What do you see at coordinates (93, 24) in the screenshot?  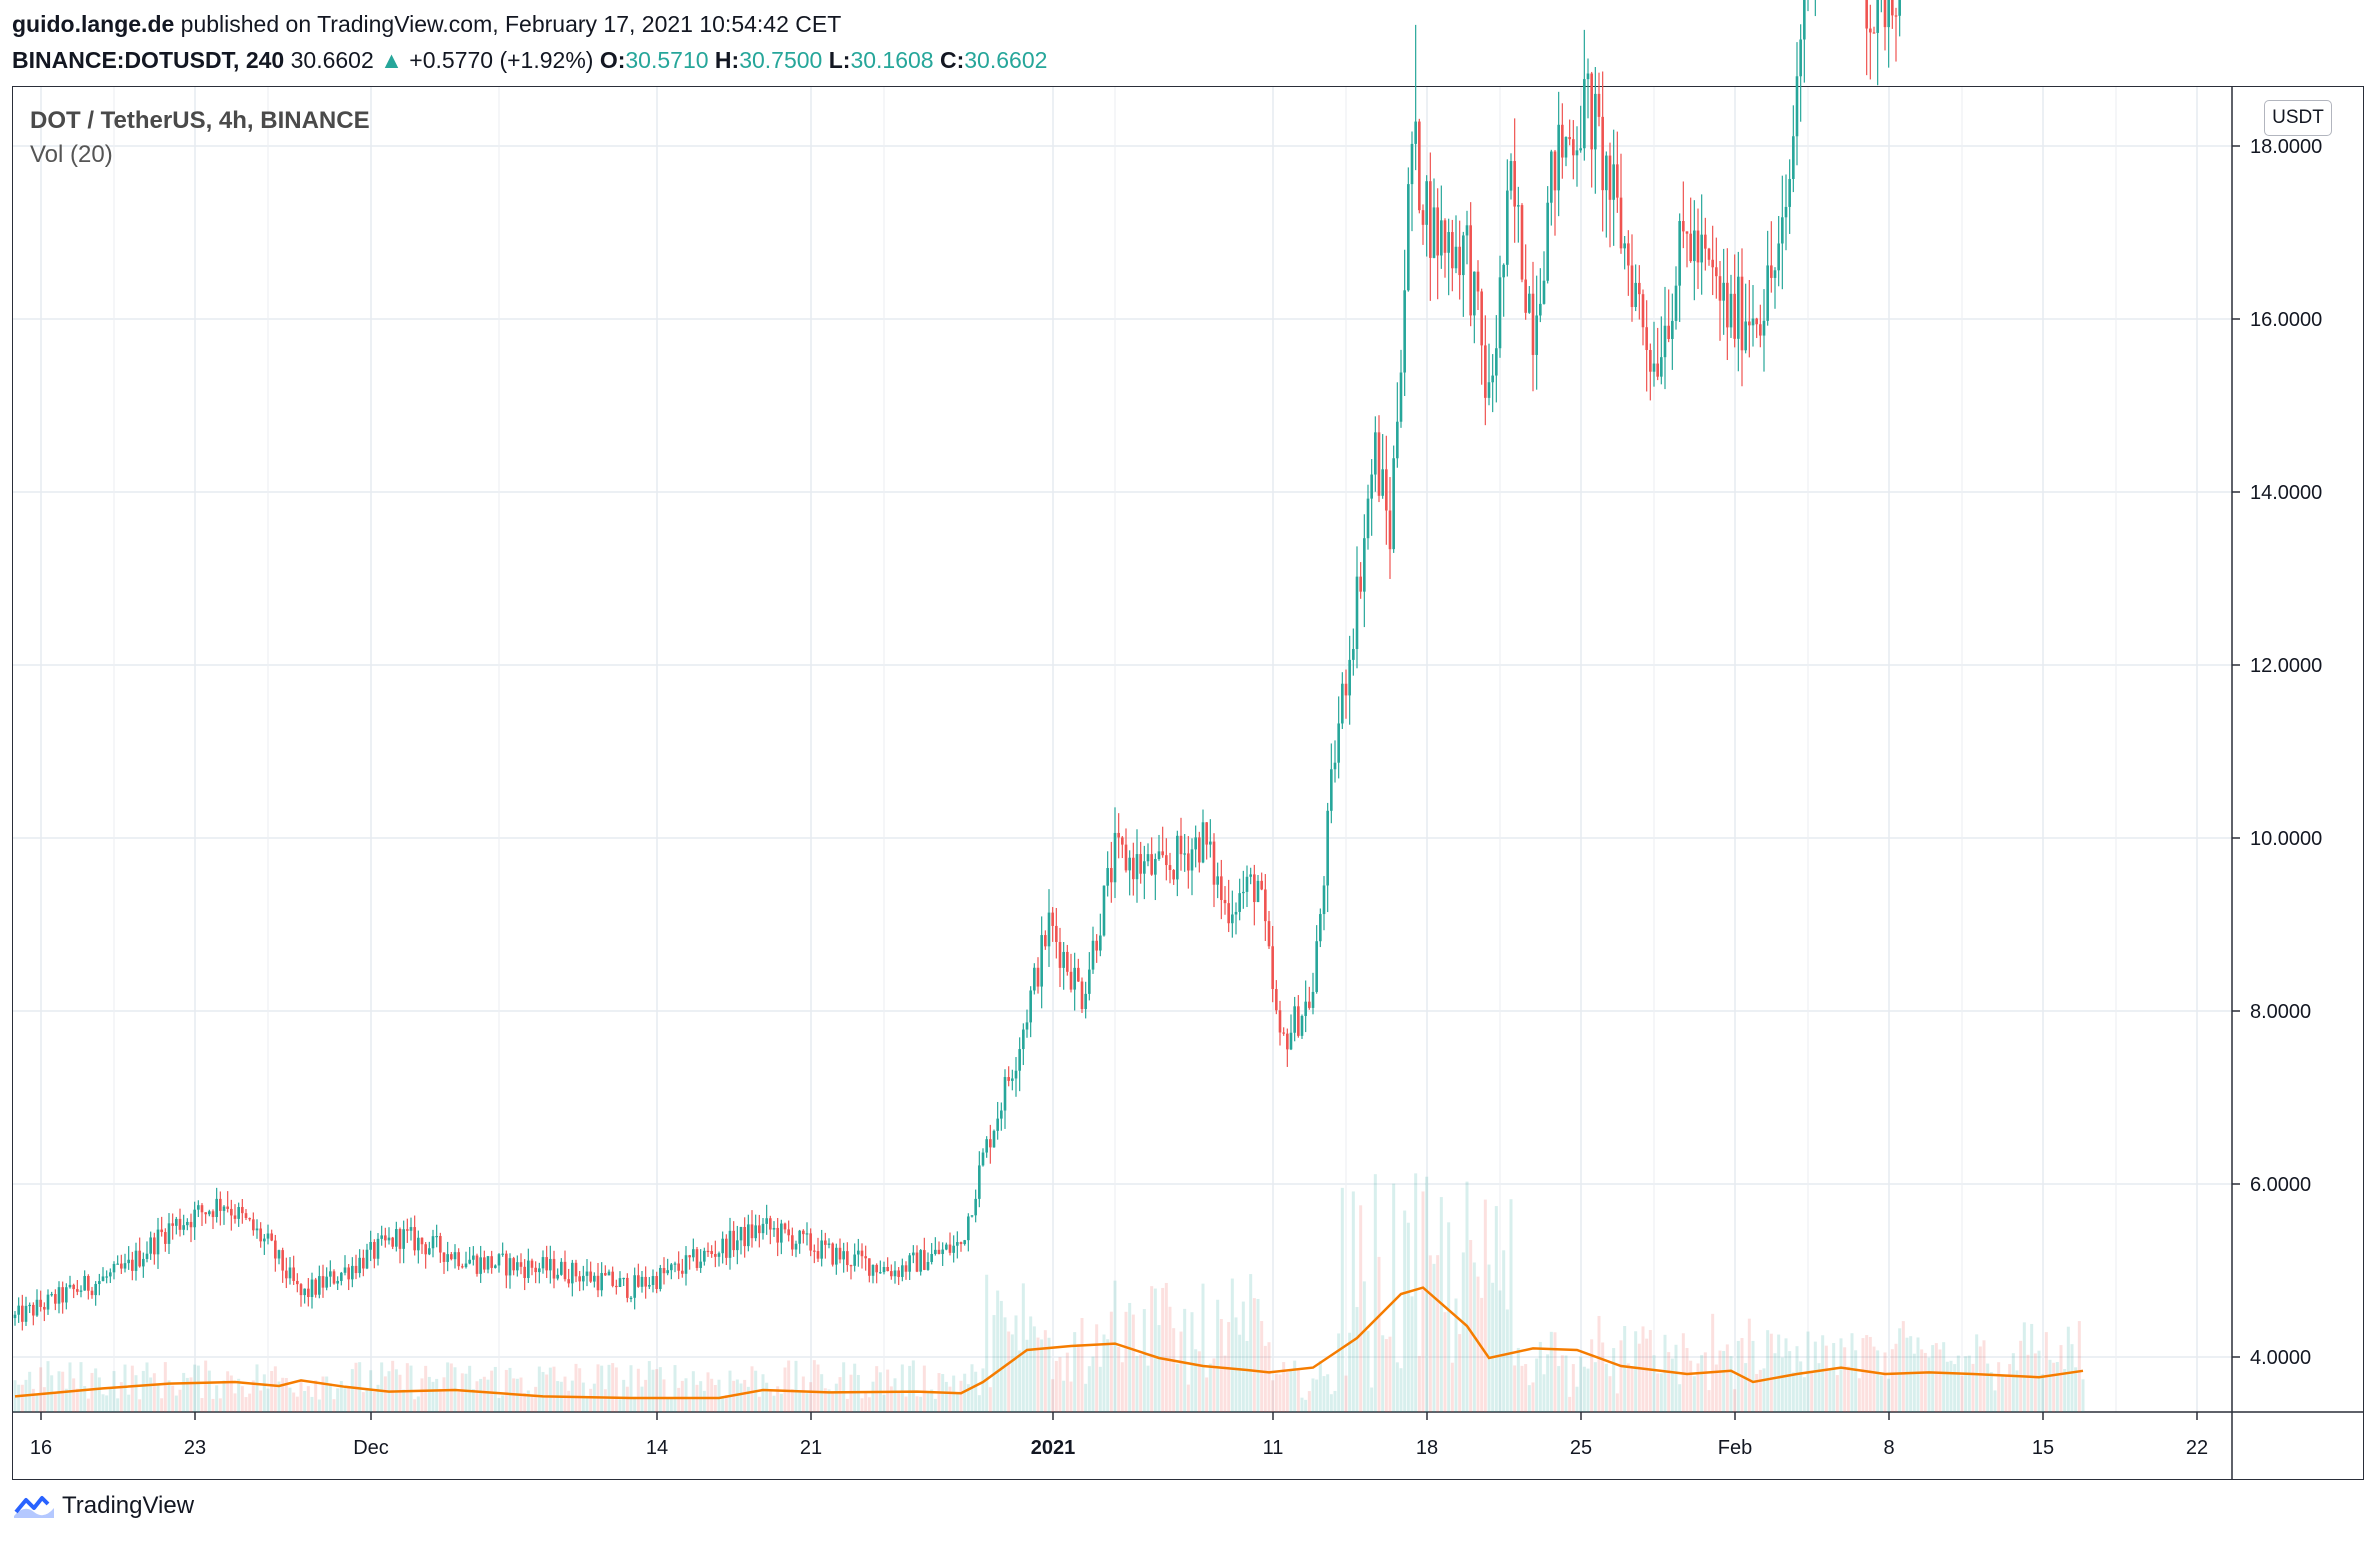 I see `author: guido.lange.de` at bounding box center [93, 24].